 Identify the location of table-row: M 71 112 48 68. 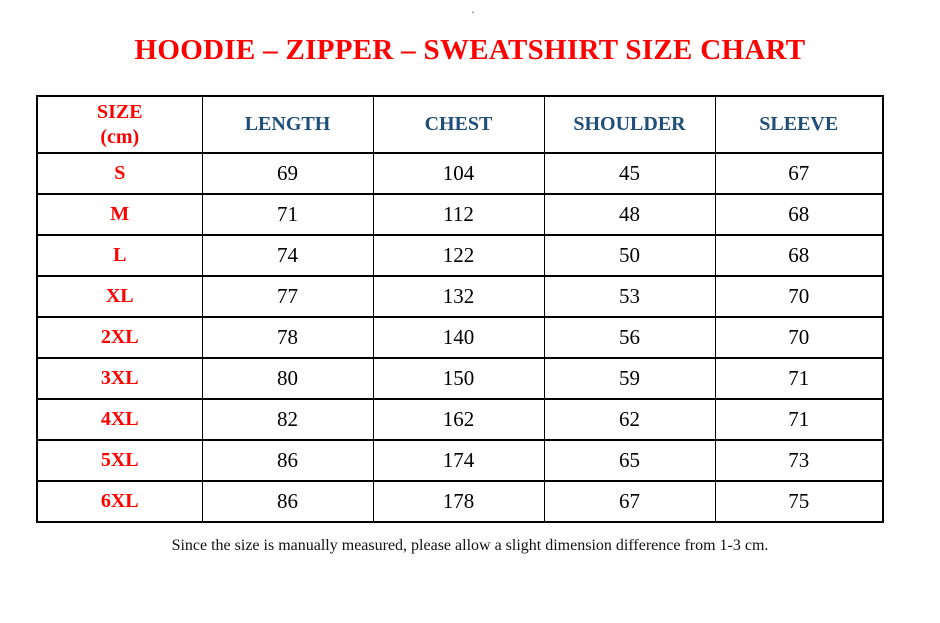
(460, 214).